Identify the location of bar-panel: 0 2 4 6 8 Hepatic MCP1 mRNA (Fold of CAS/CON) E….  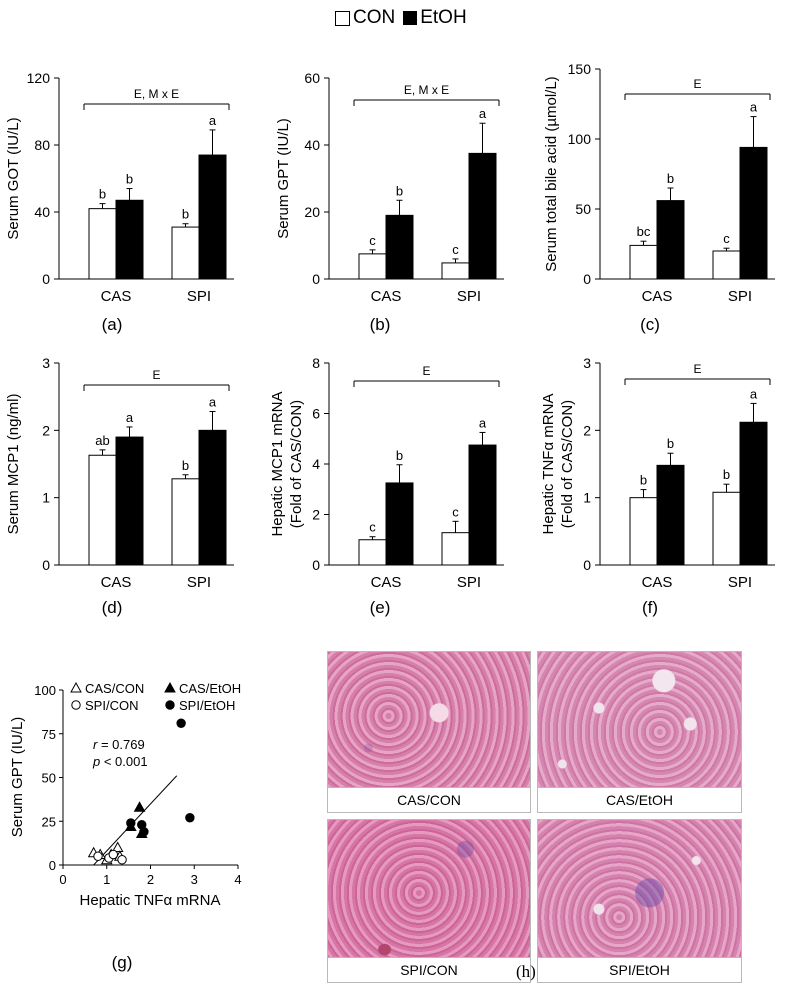
(386, 486).